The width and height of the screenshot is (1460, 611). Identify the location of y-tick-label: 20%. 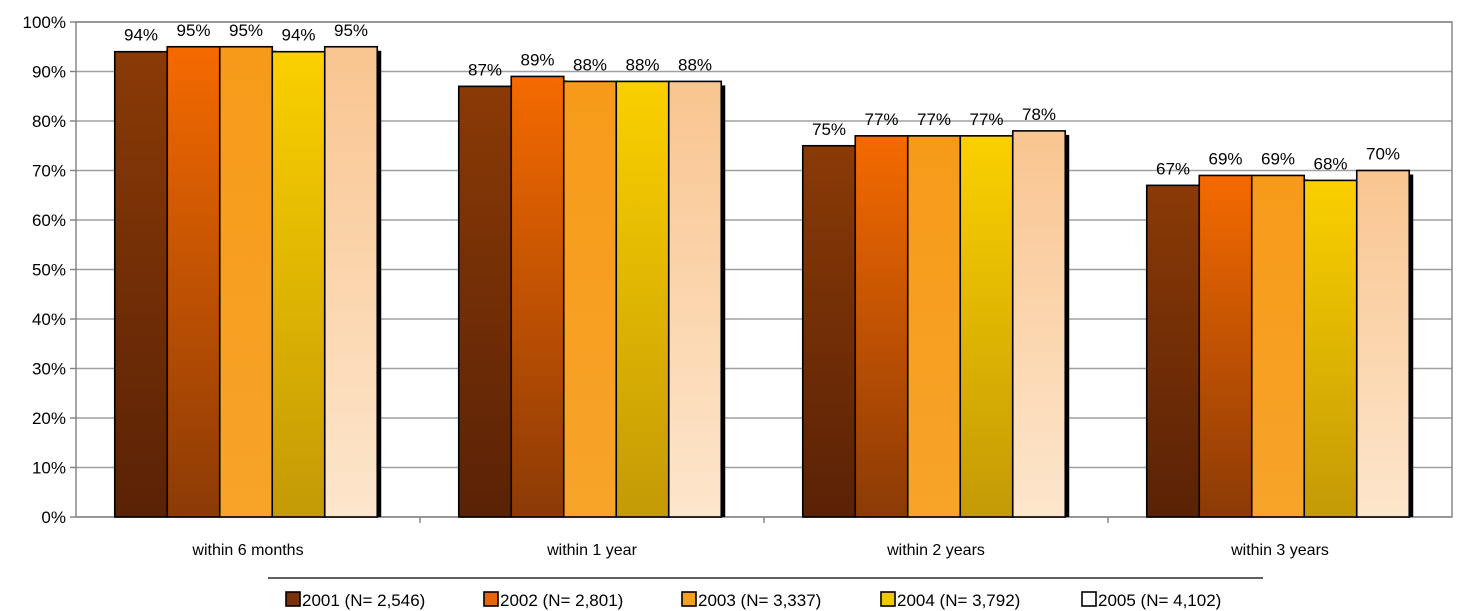
(49, 418).